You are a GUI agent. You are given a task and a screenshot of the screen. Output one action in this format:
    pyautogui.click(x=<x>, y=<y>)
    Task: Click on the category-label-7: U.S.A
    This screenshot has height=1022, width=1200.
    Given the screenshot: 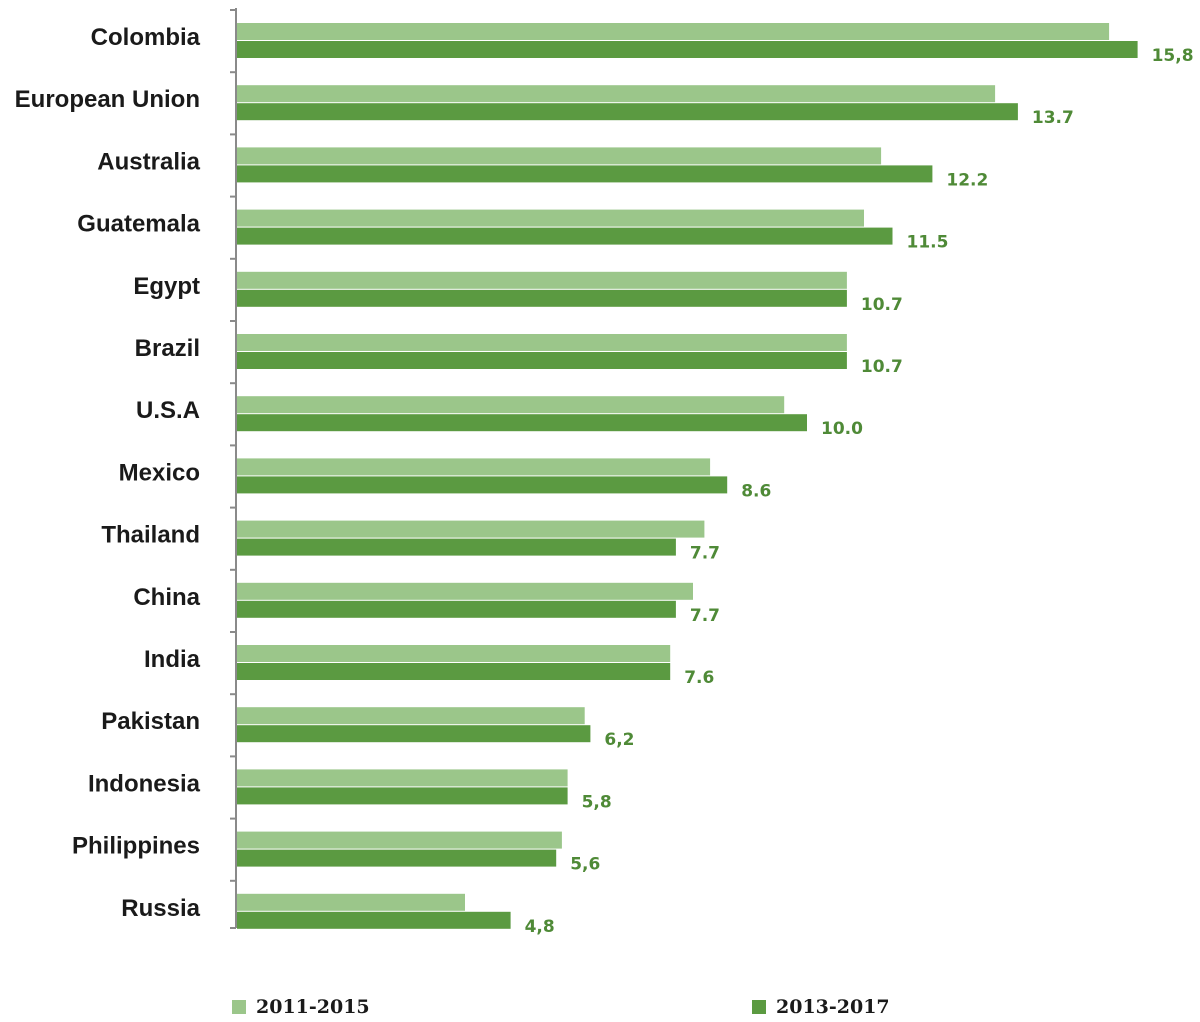 What is the action you would take?
    pyautogui.click(x=168, y=410)
    